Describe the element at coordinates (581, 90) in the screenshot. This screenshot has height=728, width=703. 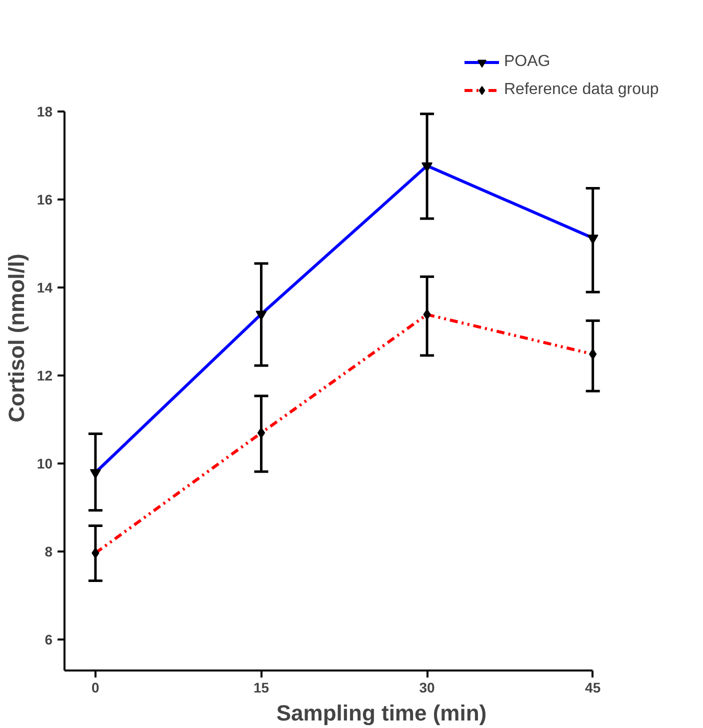
I see `legend-label: Reference data group` at that location.